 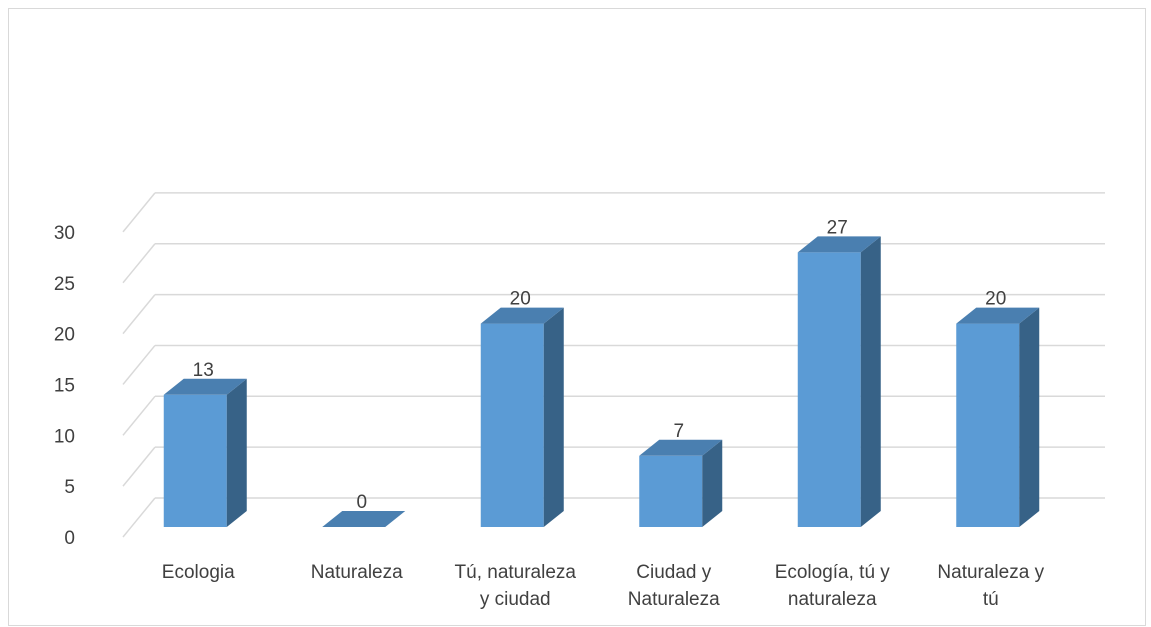 I want to click on y-tick-label: 20, so click(x=64, y=335).